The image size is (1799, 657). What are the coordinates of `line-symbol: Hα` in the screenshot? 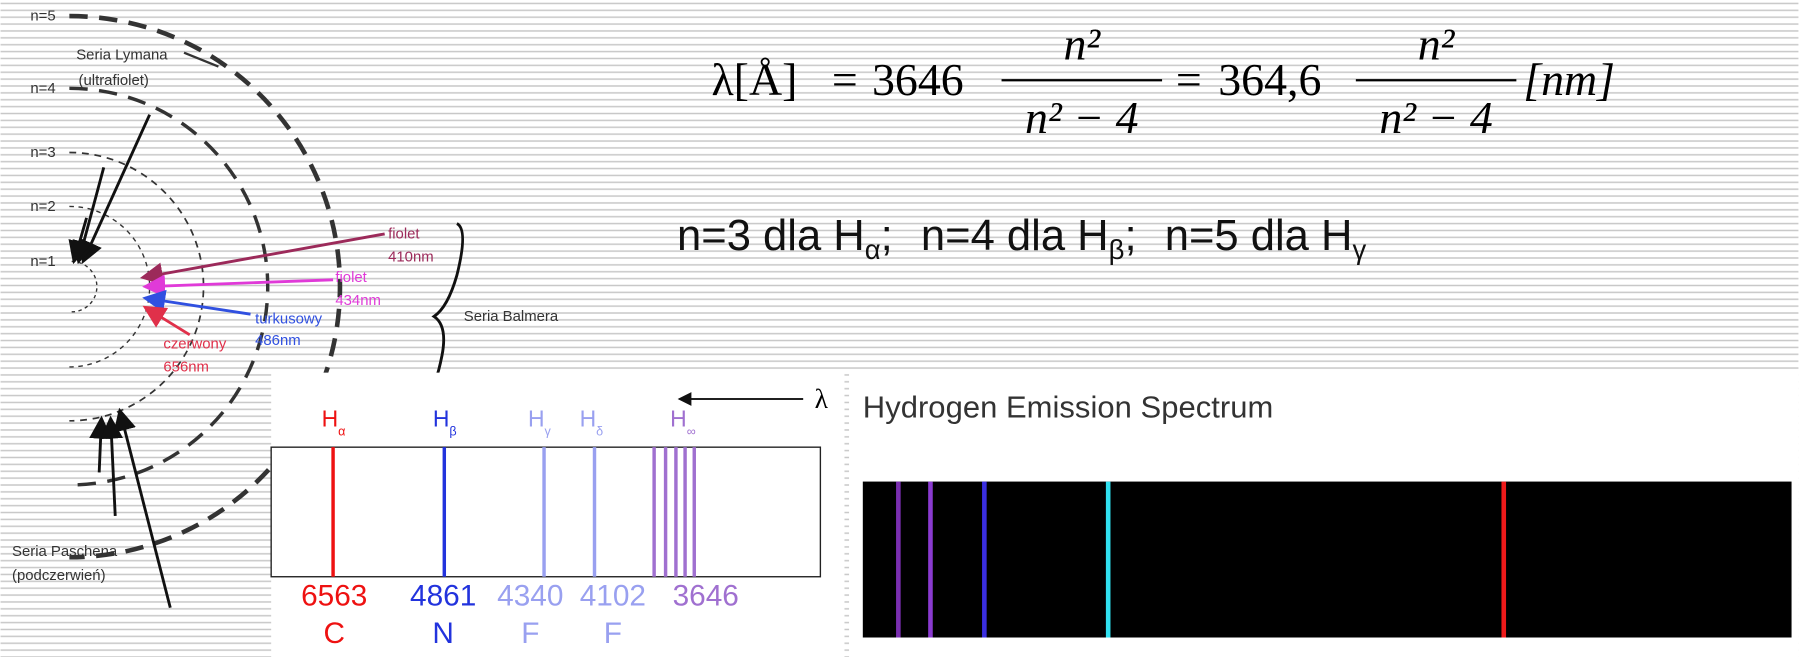 It's located at (334, 422).